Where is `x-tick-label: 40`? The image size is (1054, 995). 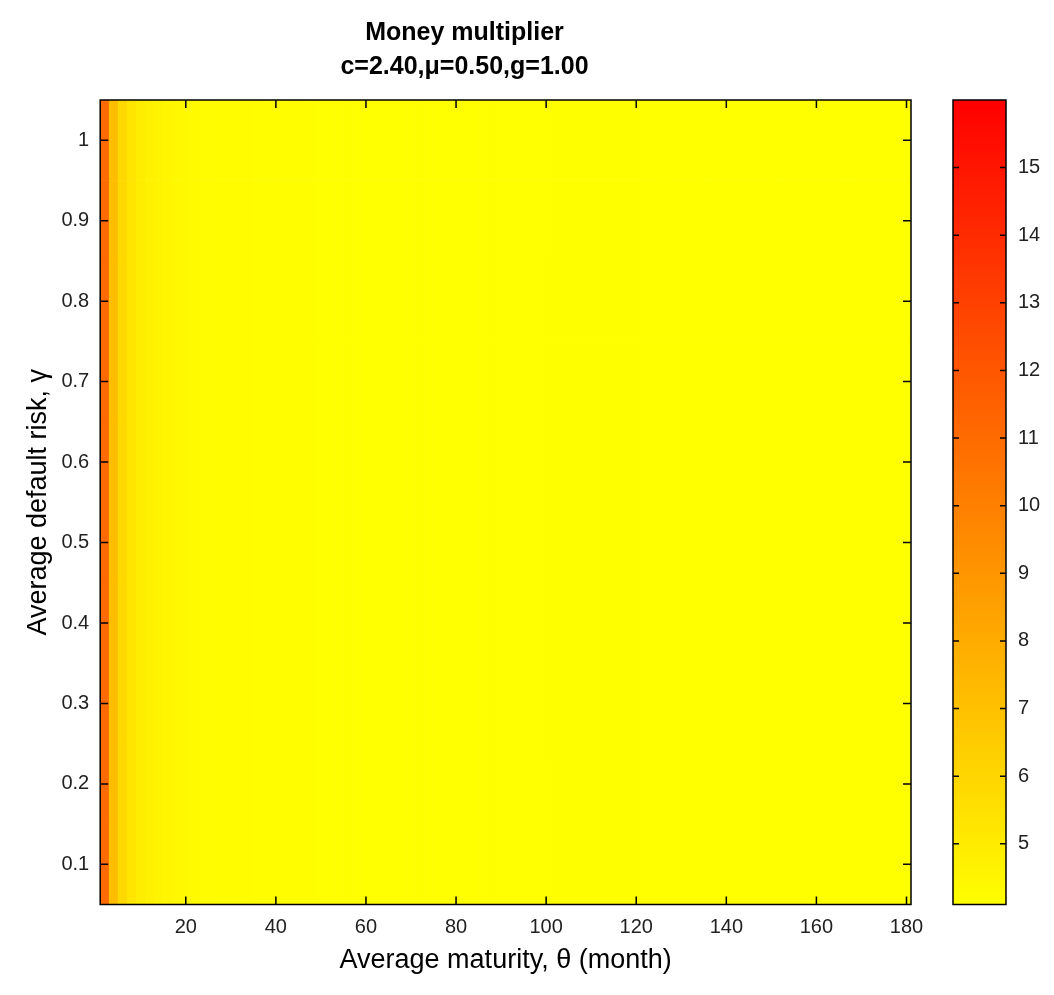 x-tick-label: 40 is located at coordinates (275, 926).